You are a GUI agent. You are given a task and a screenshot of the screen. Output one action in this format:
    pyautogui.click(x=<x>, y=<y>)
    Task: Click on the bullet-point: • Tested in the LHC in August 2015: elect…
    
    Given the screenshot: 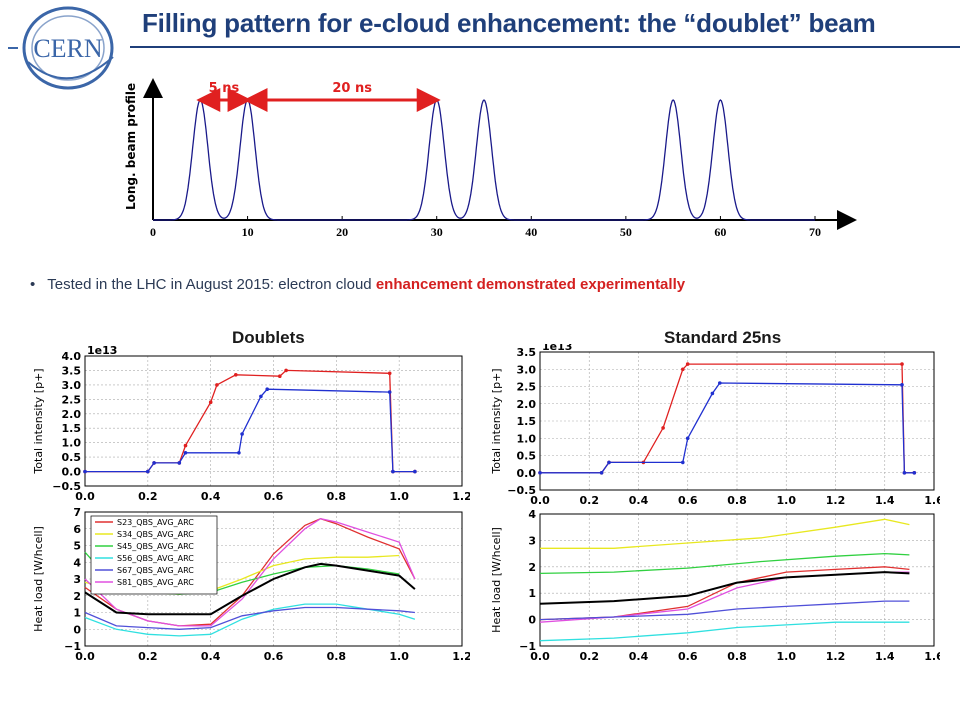 What is the action you would take?
    pyautogui.click(x=357, y=284)
    